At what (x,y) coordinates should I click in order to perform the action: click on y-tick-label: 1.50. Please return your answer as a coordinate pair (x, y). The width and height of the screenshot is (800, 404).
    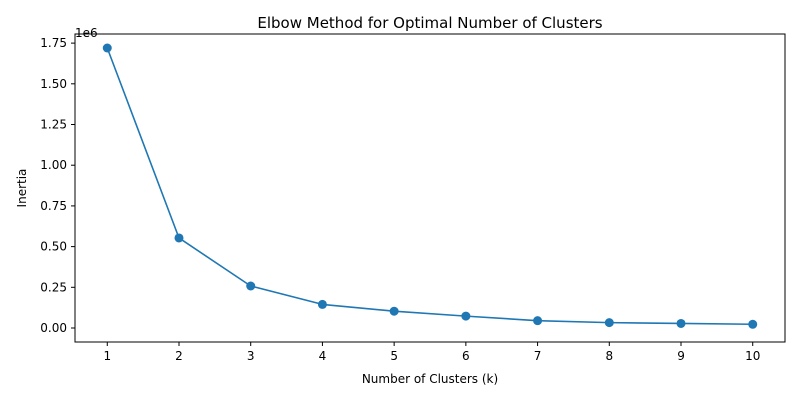
    Looking at the image, I should click on (53, 84).